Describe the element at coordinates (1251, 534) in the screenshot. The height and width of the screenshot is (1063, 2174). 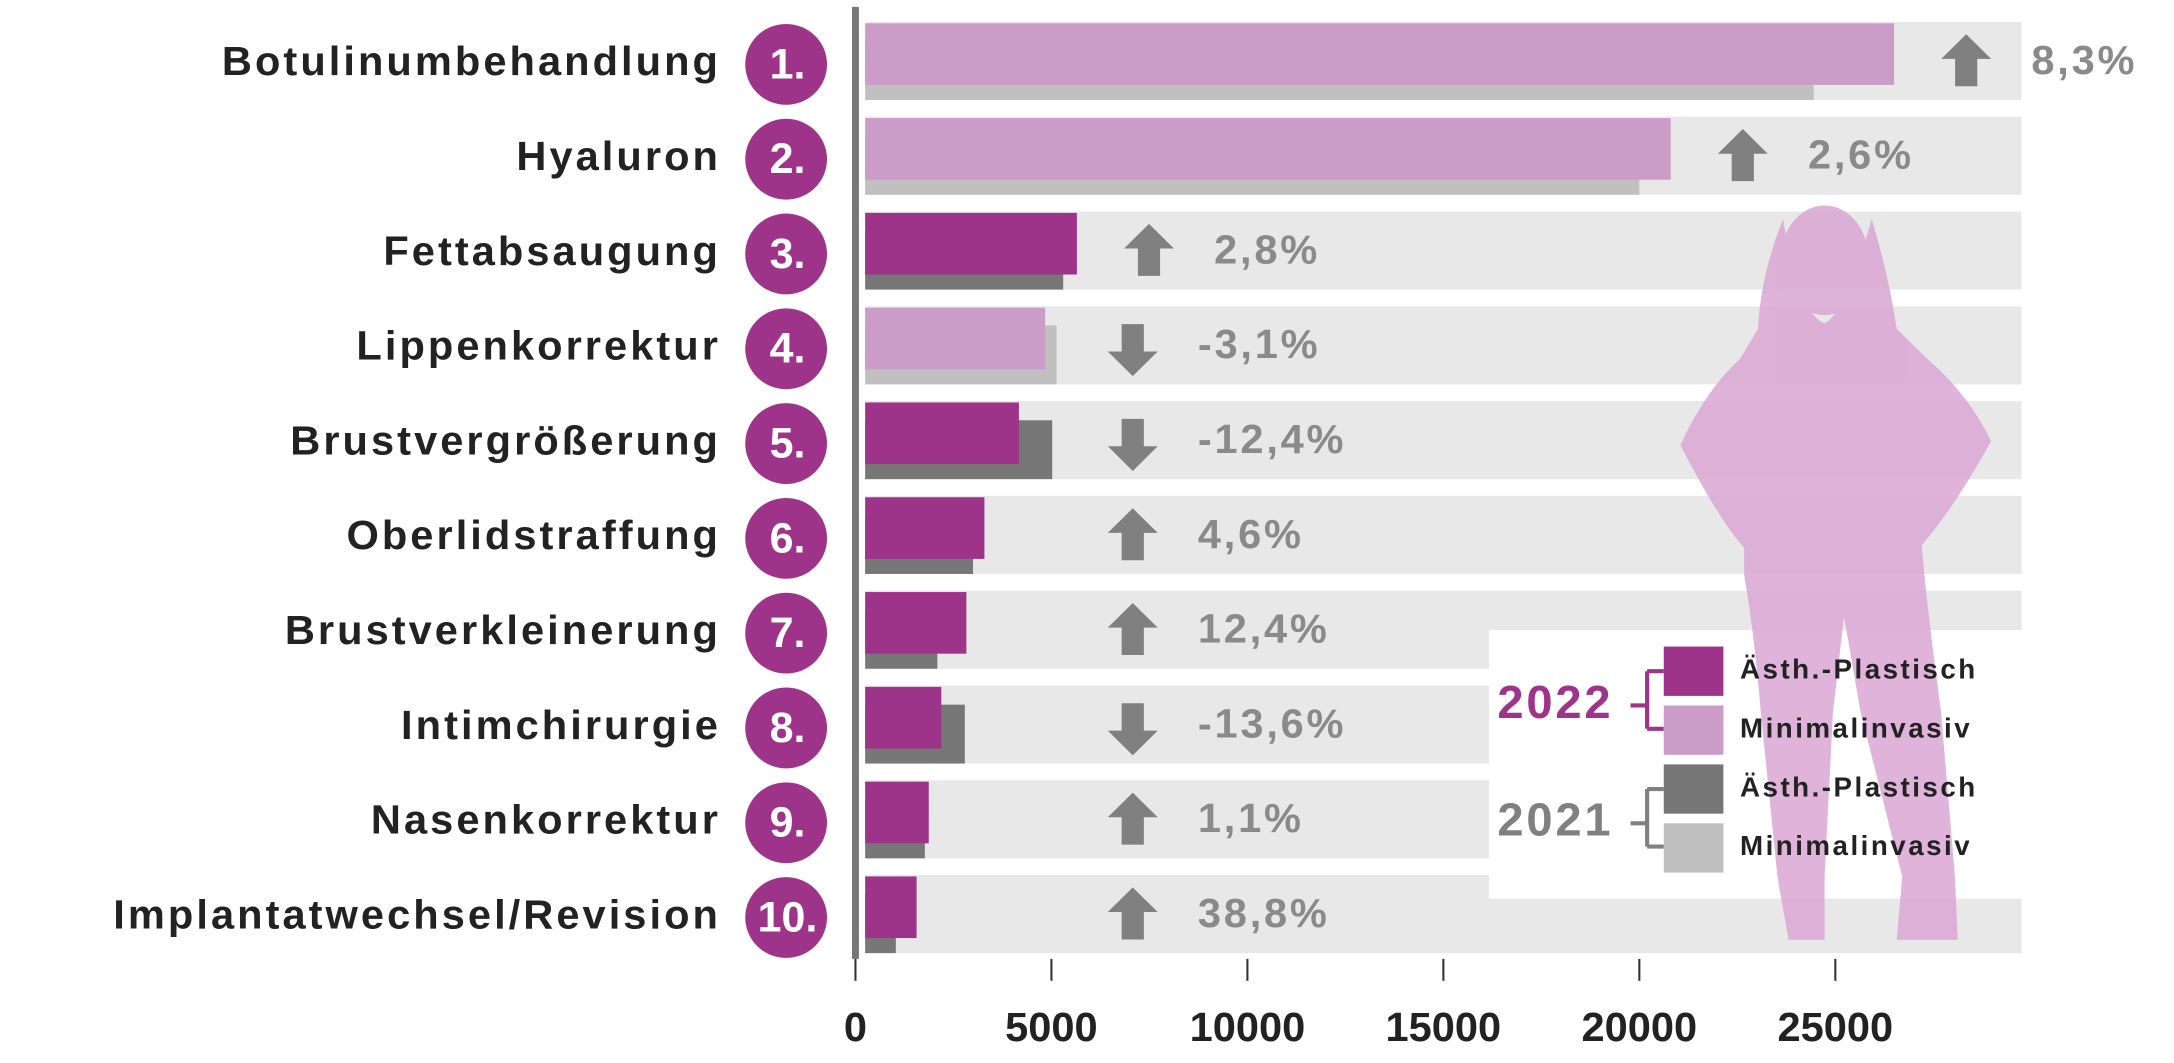
I see `change-label: 4,6%` at that location.